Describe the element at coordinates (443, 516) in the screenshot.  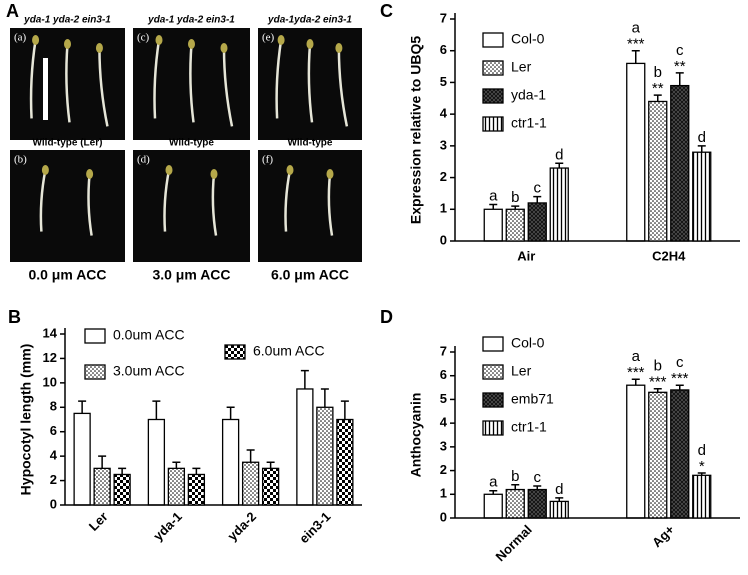
I see `y-tick-label: 0` at that location.